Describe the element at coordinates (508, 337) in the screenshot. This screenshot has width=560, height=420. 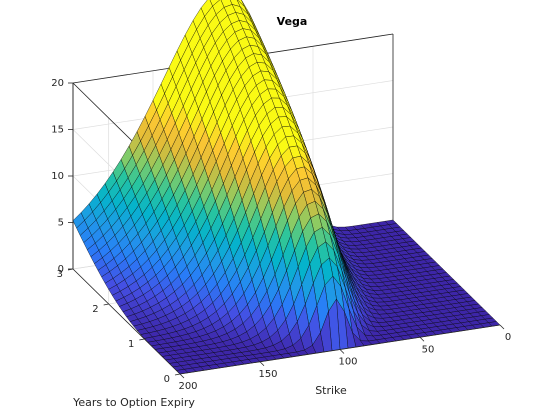
I see `x-tick-label: 0` at that location.